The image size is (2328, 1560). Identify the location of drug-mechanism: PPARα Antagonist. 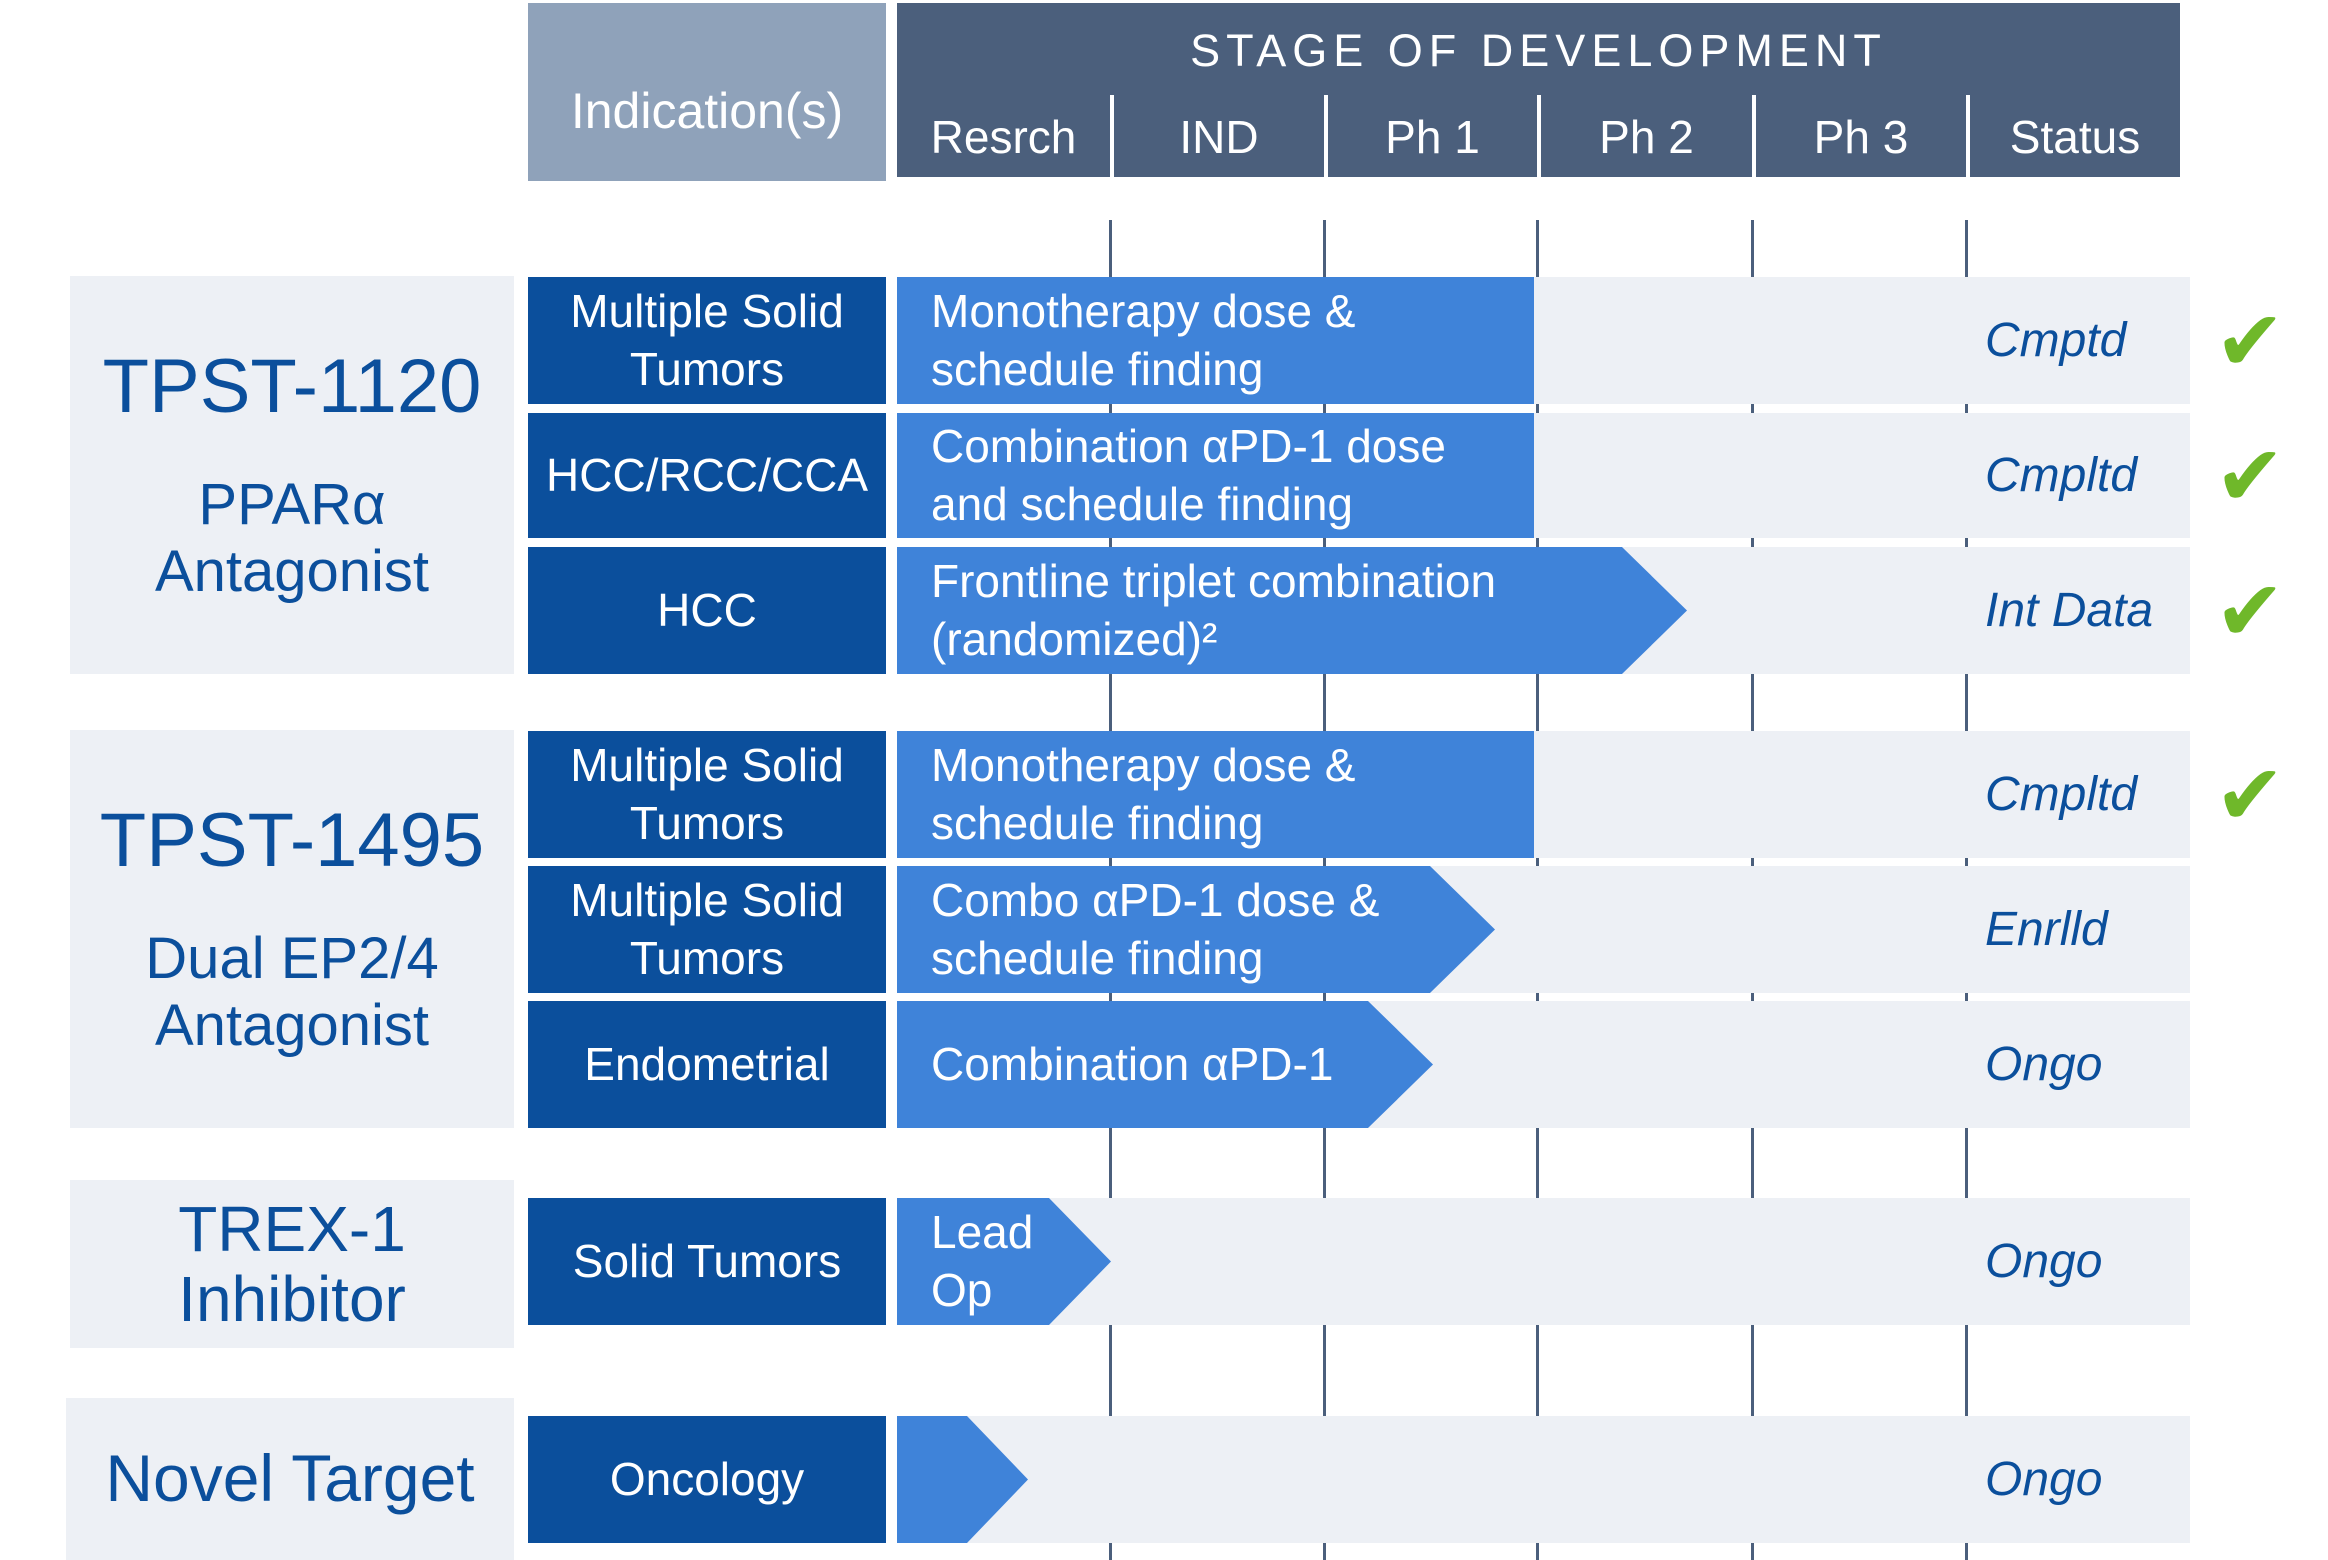
(292, 538).